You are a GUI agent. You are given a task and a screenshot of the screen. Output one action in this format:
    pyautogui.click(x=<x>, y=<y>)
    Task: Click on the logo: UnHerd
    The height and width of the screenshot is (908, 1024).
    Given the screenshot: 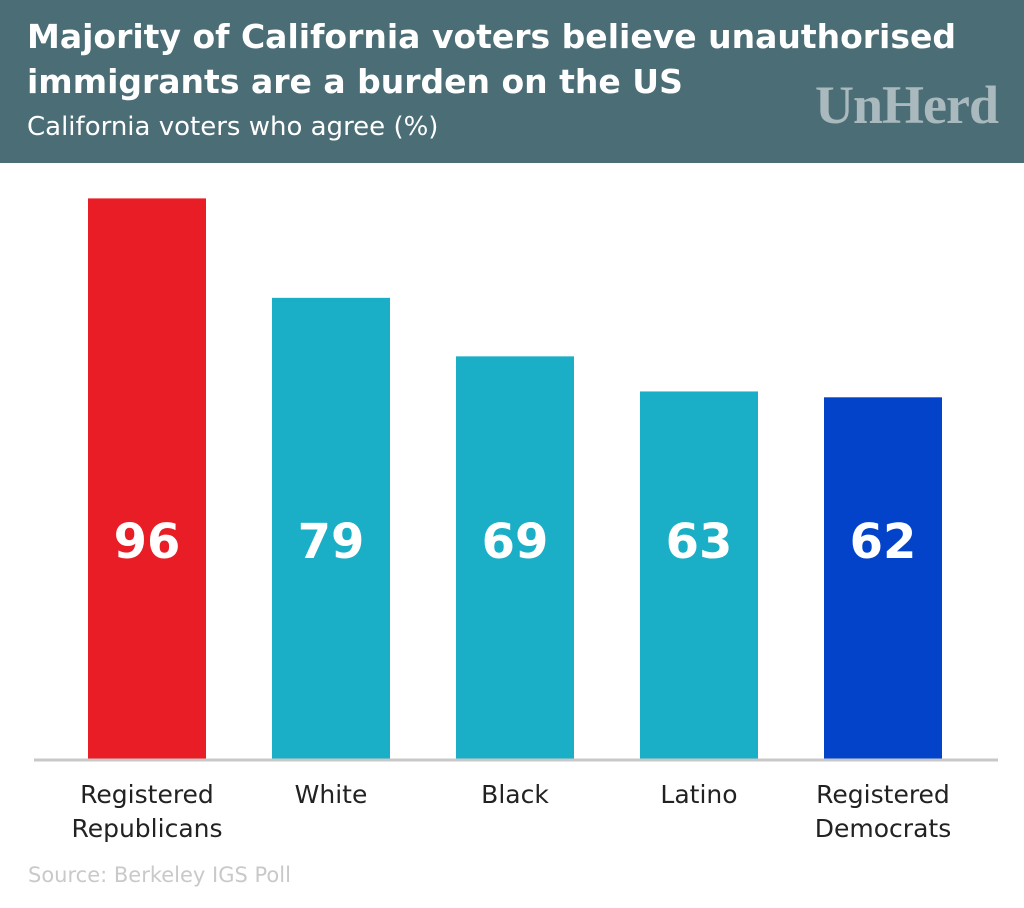 What is the action you would take?
    pyautogui.click(x=907, y=105)
    